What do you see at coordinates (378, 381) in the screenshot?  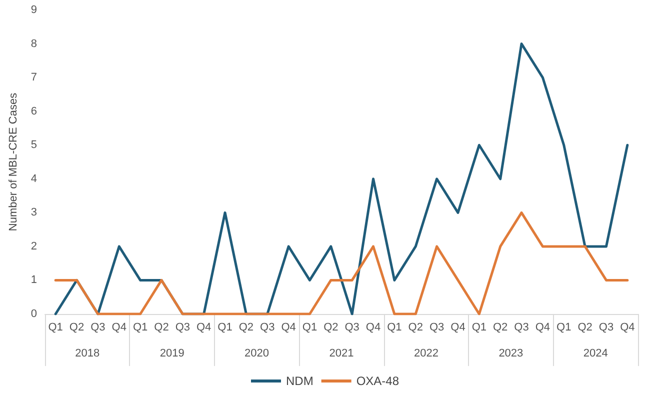 I see `legend-label: OXA-48` at bounding box center [378, 381].